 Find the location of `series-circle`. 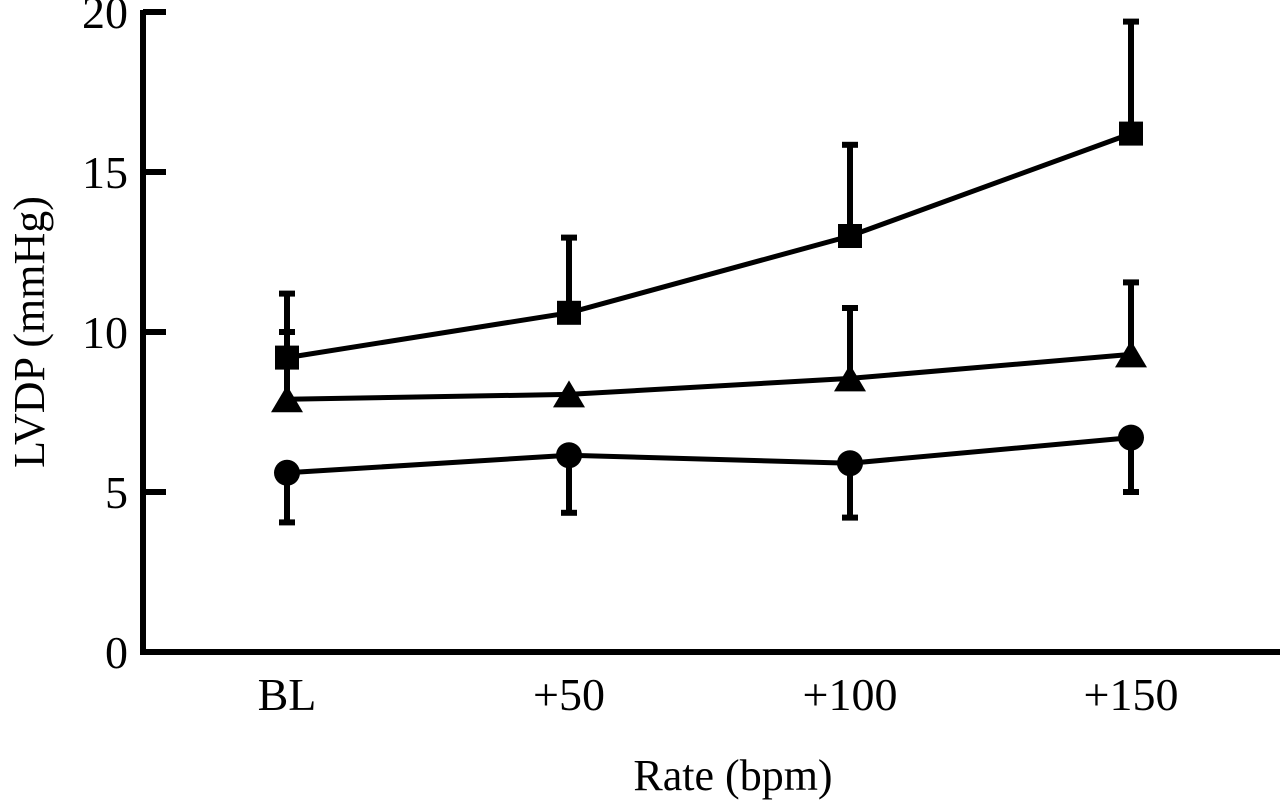

series-circle is located at coordinates (709, 475).